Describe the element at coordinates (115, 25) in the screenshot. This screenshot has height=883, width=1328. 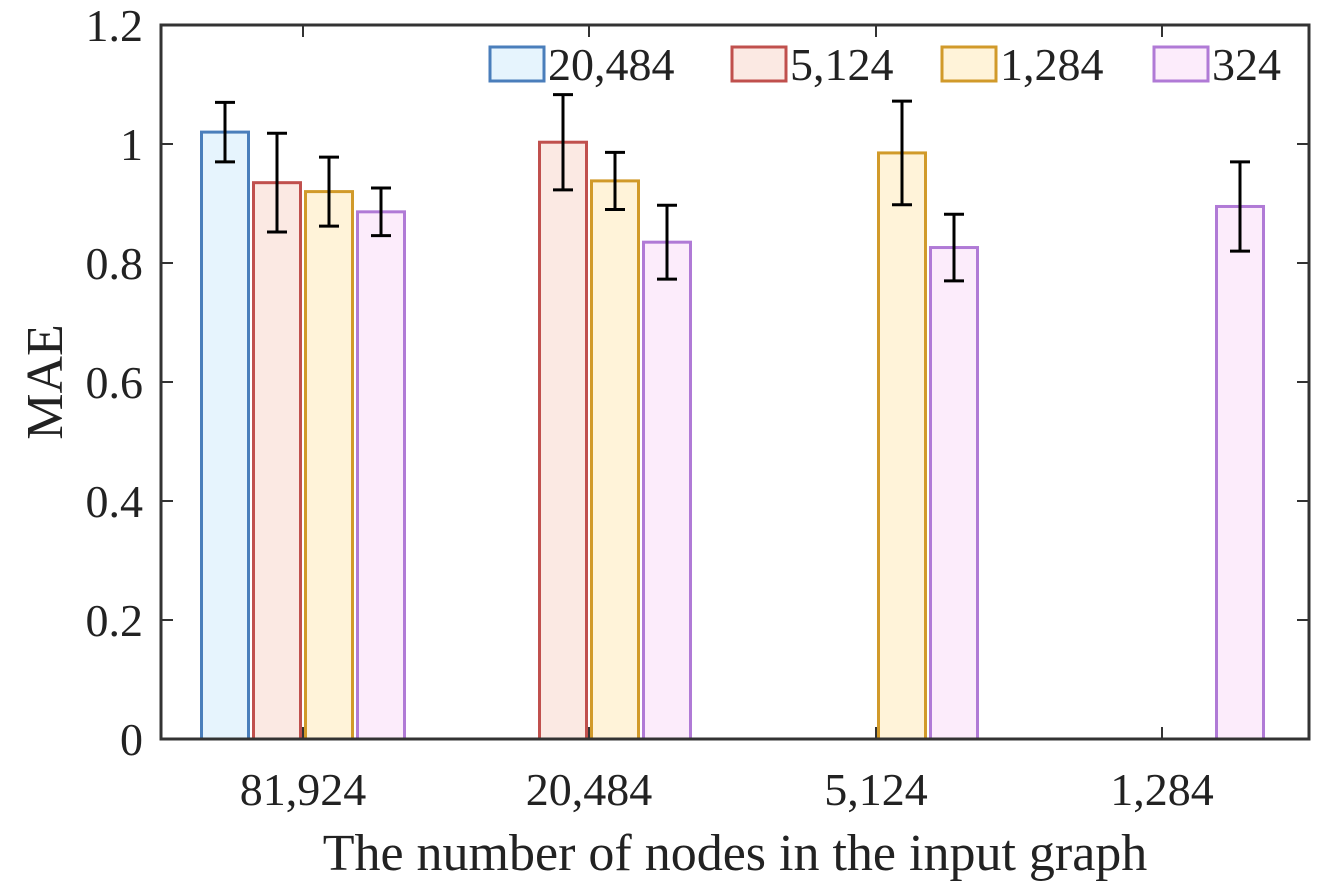
I see `y-tick-label: 1.2` at that location.